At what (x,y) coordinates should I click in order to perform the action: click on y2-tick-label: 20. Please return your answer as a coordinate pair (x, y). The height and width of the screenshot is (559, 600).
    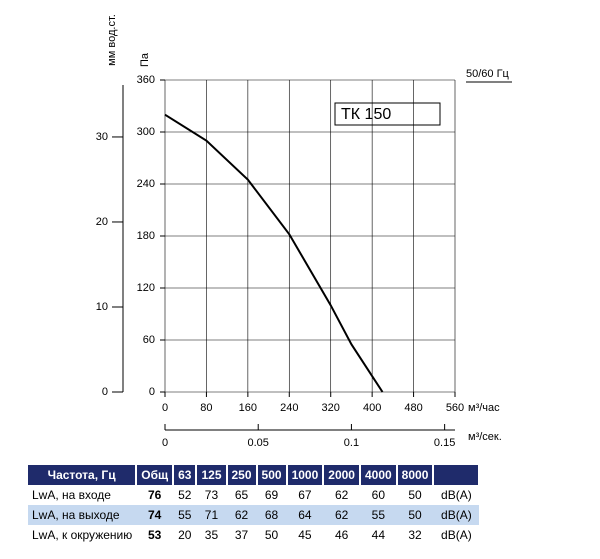
    Looking at the image, I should click on (102, 222).